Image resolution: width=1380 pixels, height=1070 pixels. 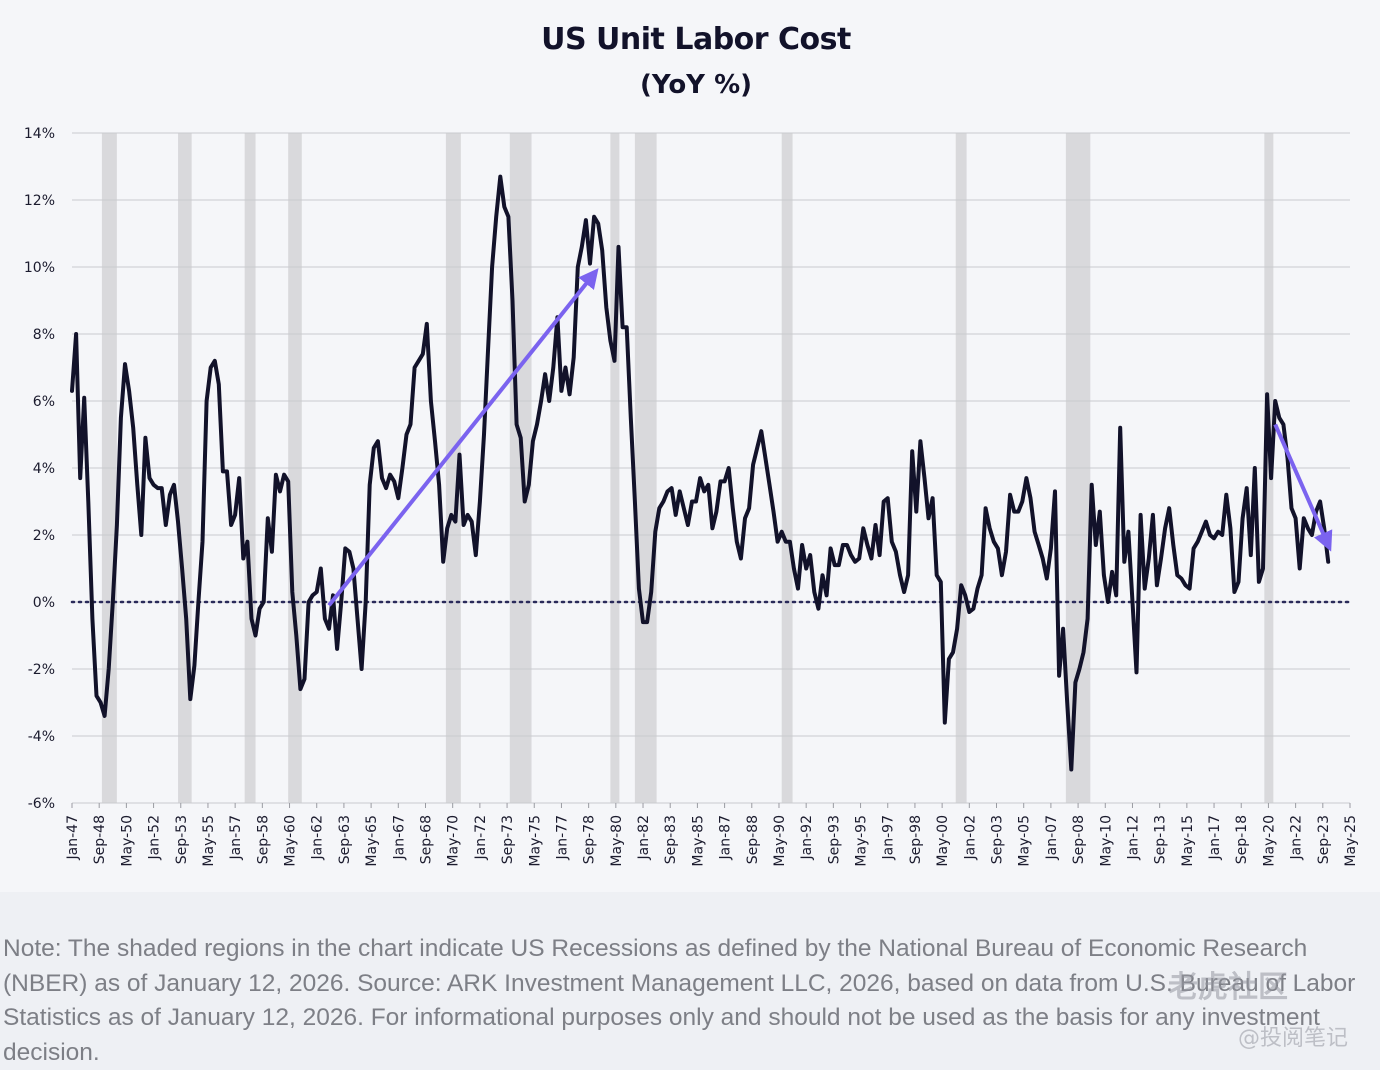 I want to click on x-tick-label: Jan-97, so click(x=889, y=837).